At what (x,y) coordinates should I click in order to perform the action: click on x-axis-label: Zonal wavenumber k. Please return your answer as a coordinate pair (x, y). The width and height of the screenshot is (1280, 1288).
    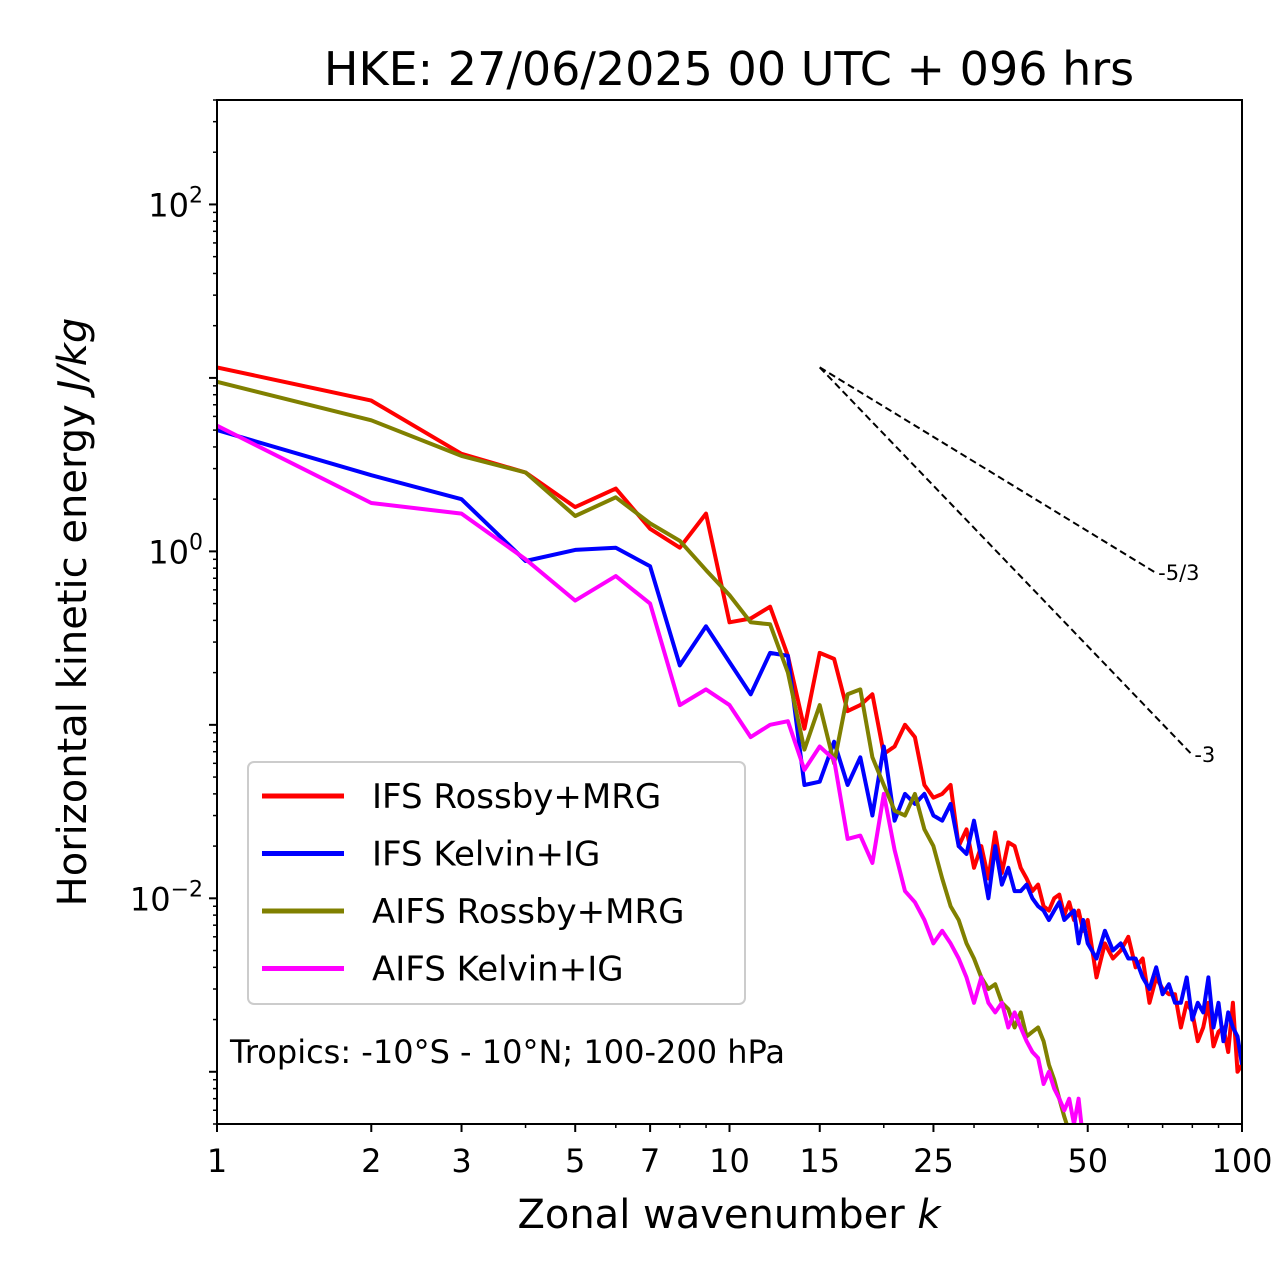
    Looking at the image, I should click on (729, 1215).